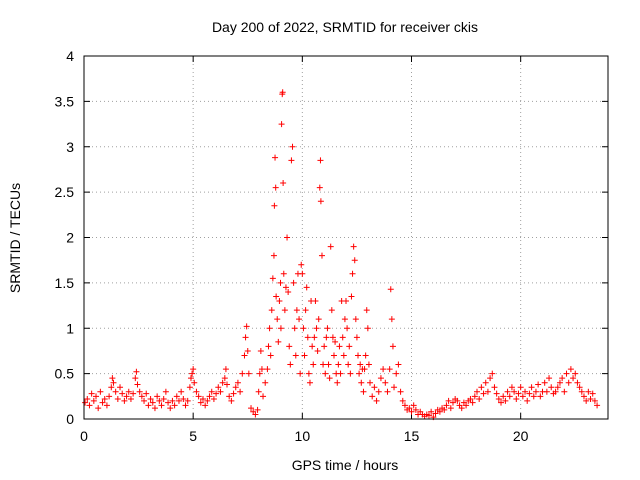 The height and width of the screenshot is (480, 640). What do you see at coordinates (70, 238) in the screenshot?
I see `y-tick-label: 2` at bounding box center [70, 238].